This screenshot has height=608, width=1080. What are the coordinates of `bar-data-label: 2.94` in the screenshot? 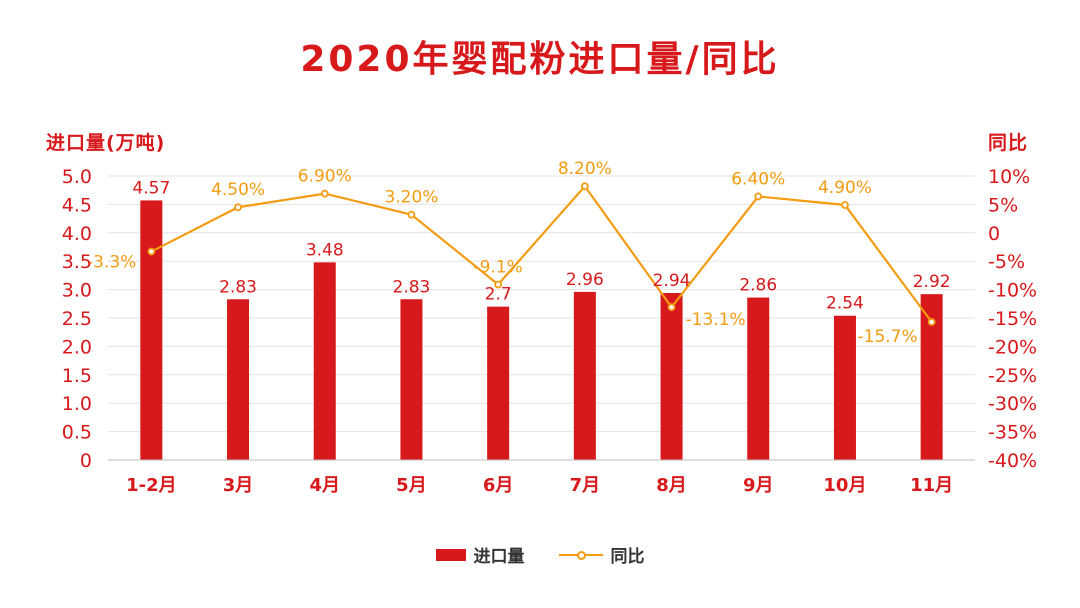 It's located at (672, 281).